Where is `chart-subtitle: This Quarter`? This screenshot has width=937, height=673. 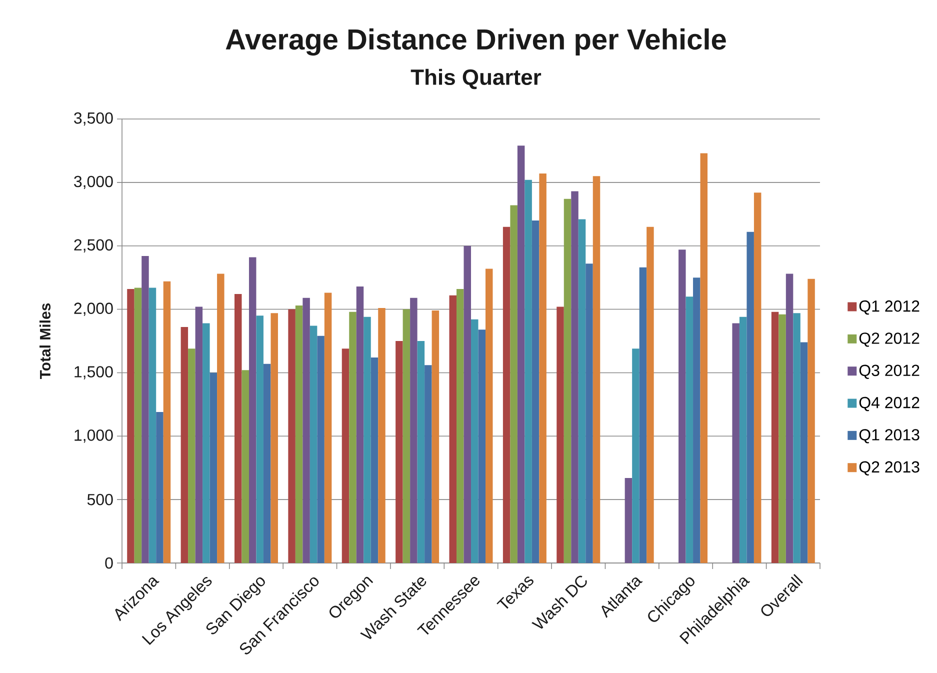 chart-subtitle: This Quarter is located at coordinates (476, 79).